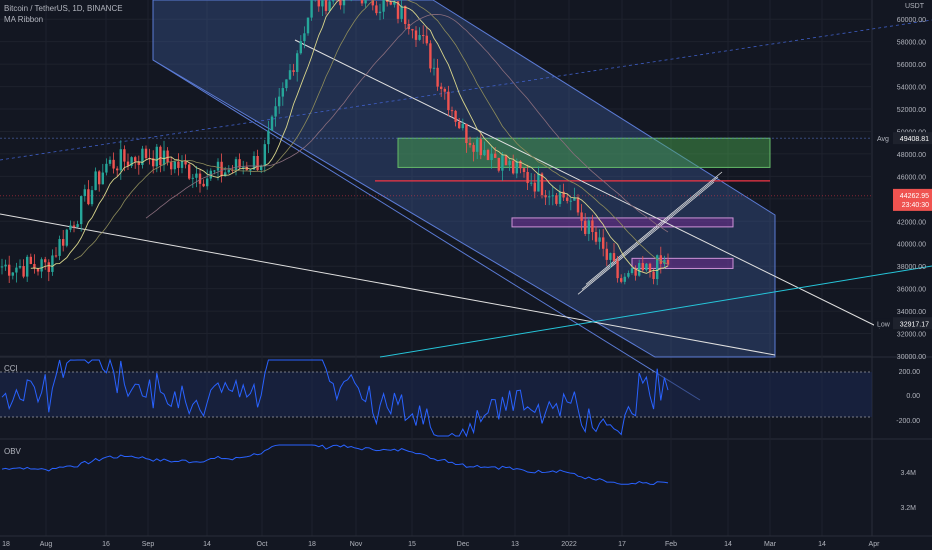 The width and height of the screenshot is (932, 550). I want to click on cci-line, so click(335, 398).